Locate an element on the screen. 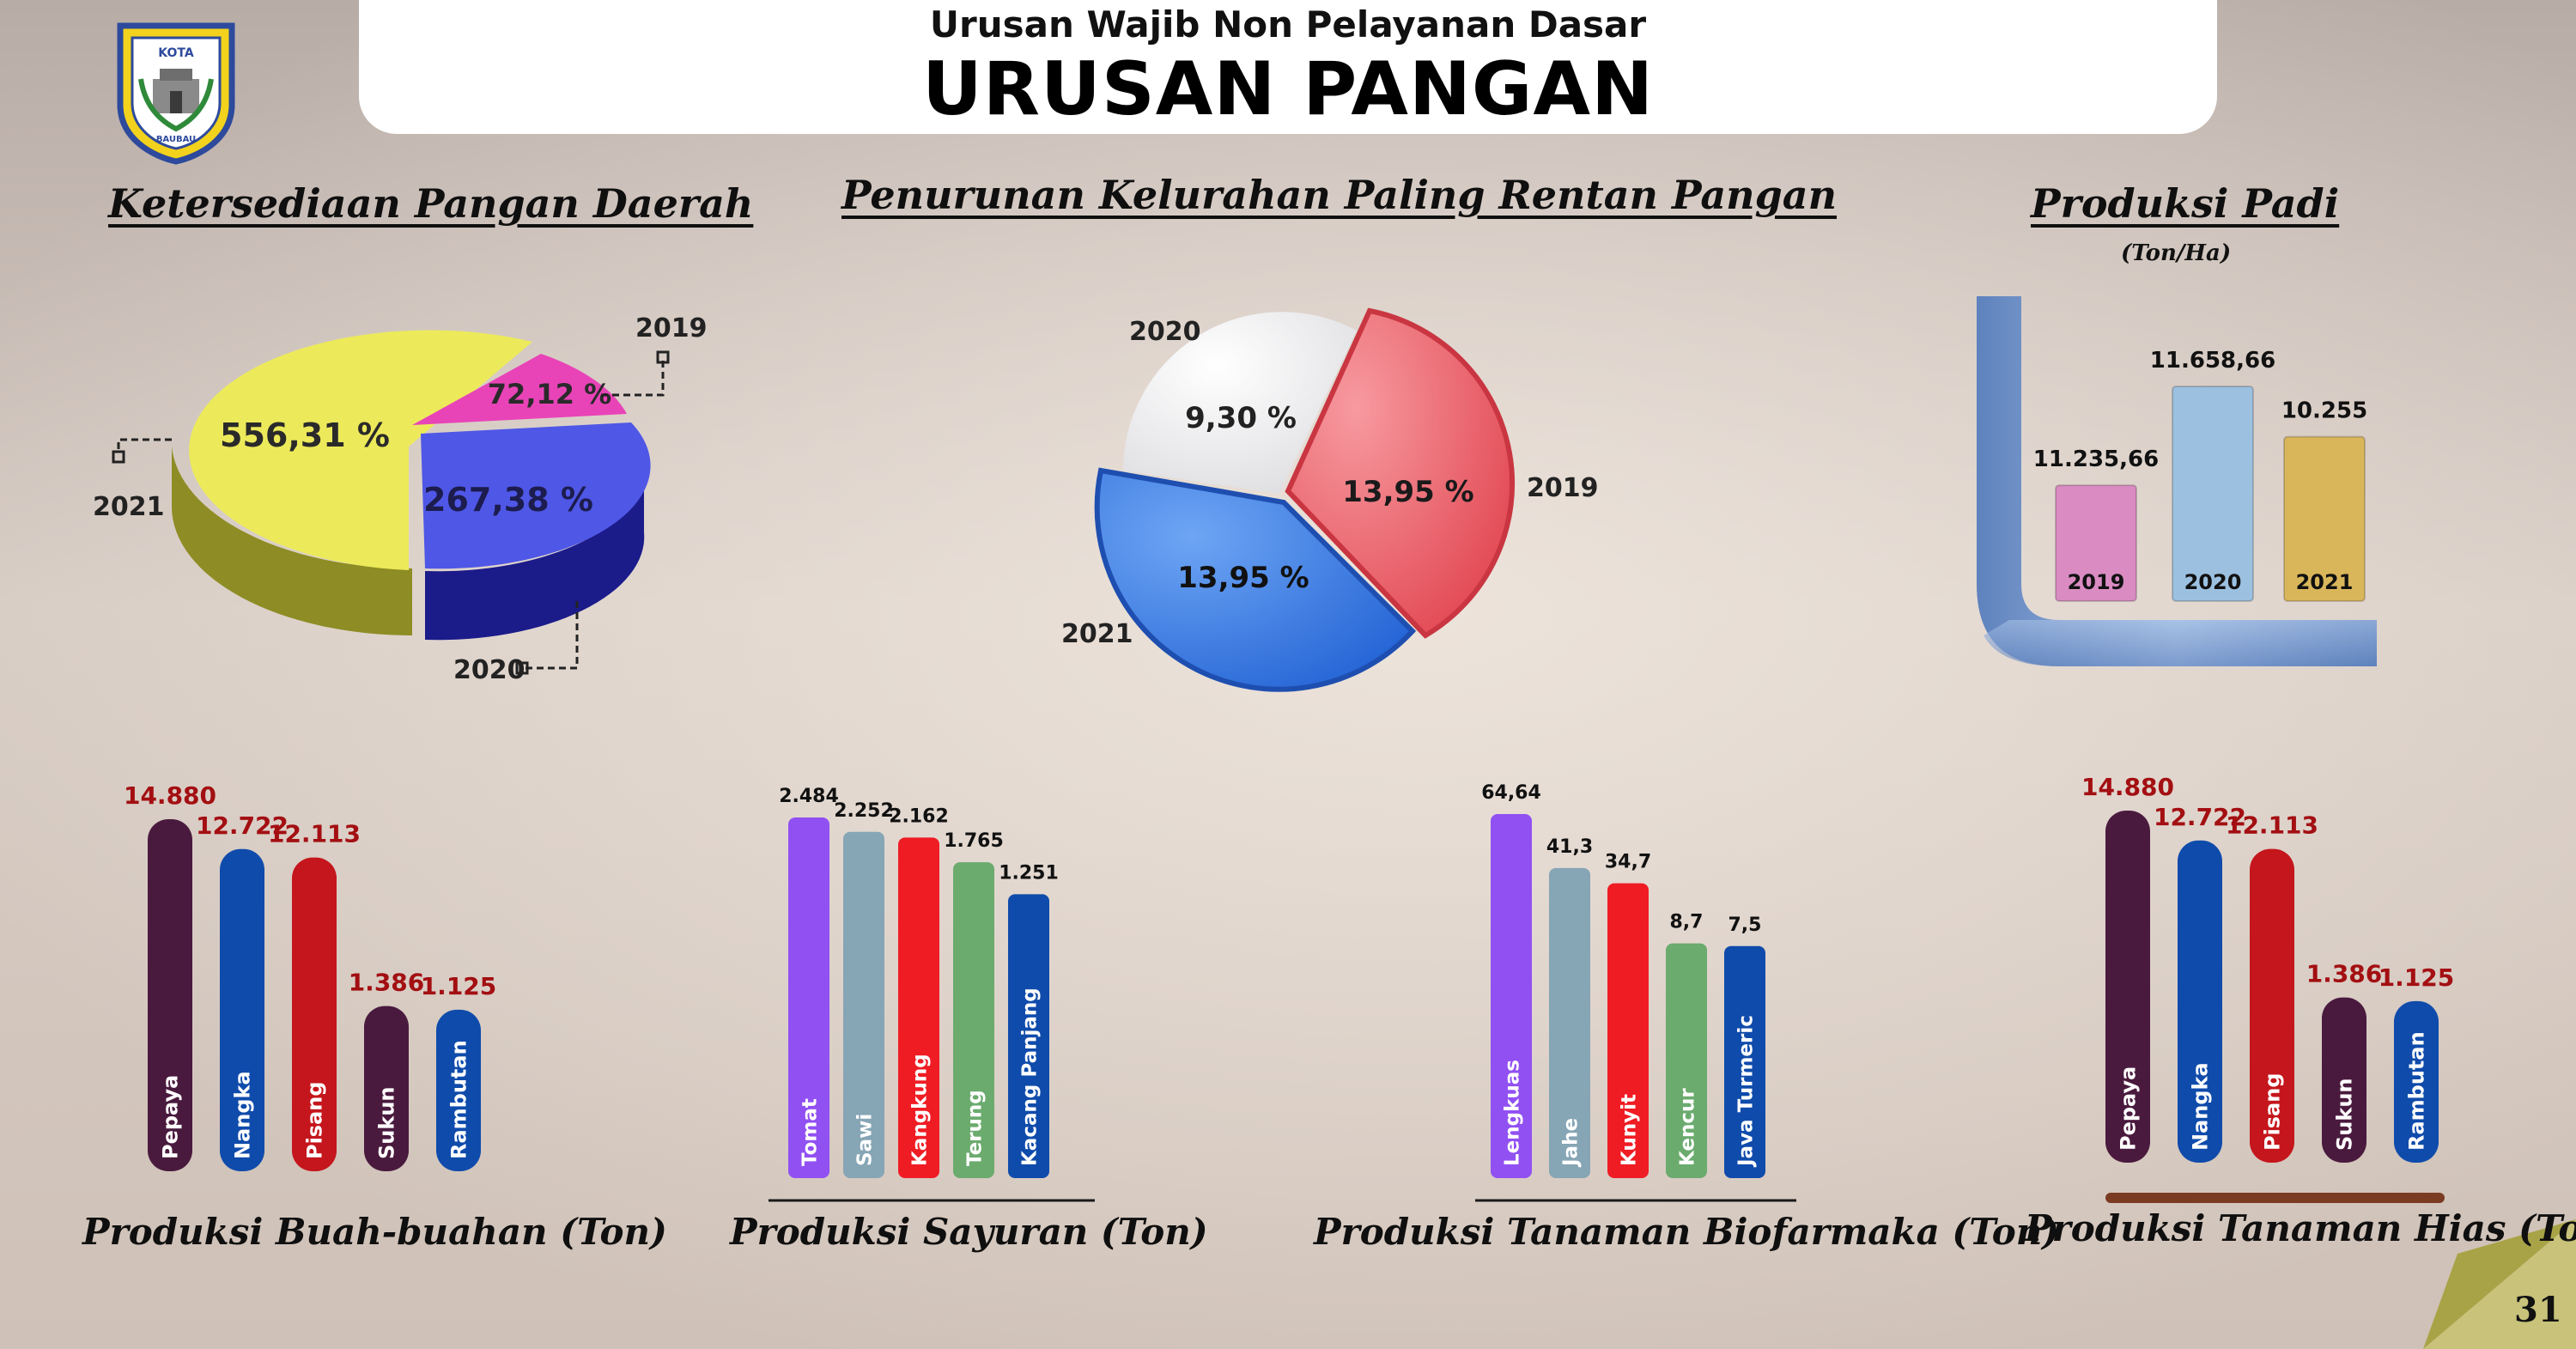 This screenshot has width=2576, height=1349. bar-category-label: Kunyit is located at coordinates (1629, 1130).